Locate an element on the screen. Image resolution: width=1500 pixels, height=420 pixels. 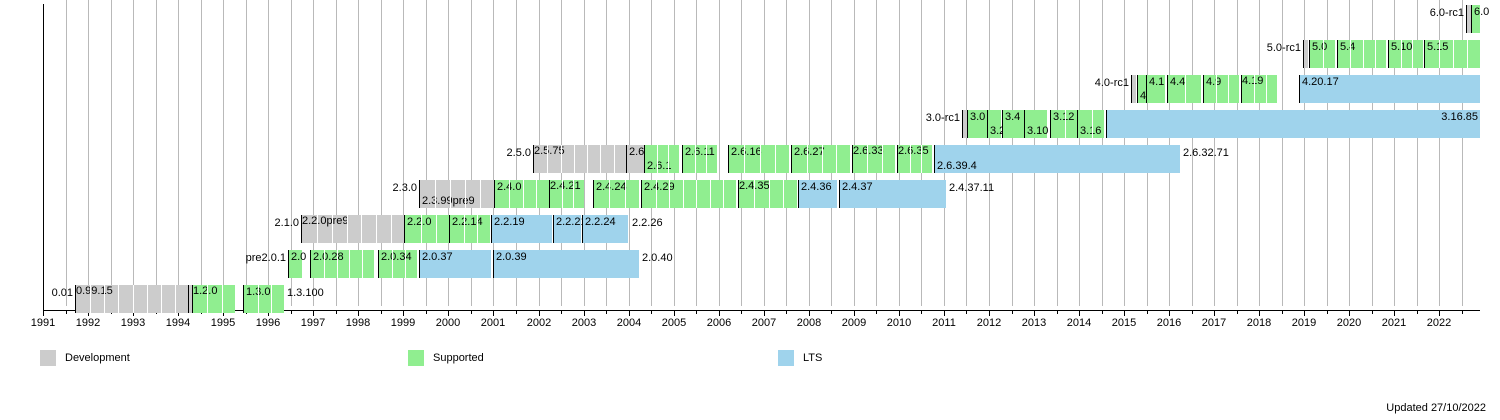
timeline-segment: 2.0.39 is located at coordinates (566, 264).